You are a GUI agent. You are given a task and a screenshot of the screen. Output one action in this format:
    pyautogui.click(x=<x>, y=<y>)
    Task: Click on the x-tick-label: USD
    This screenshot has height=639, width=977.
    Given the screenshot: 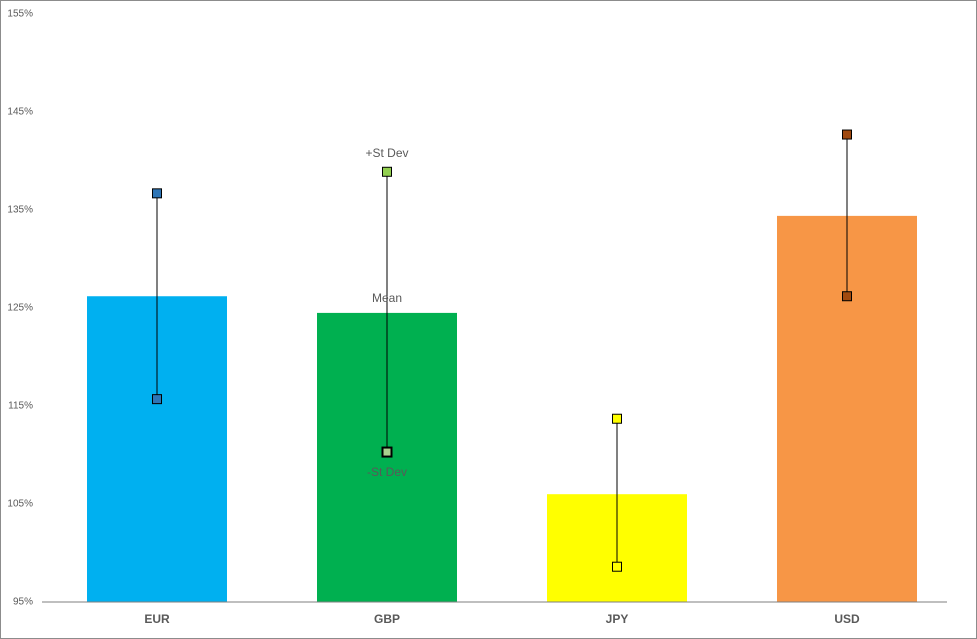 What is the action you would take?
    pyautogui.click(x=847, y=619)
    